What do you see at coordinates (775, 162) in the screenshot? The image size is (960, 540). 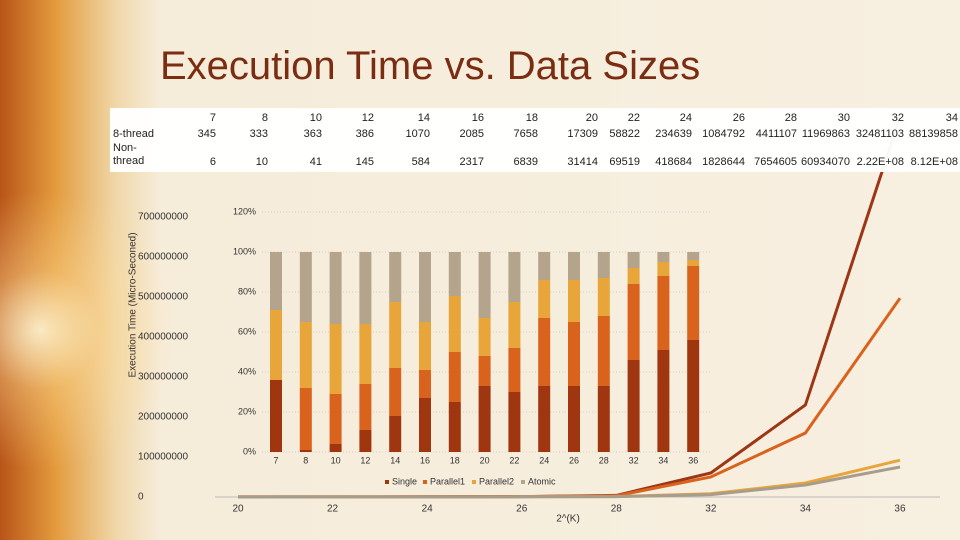 I see `table-cell: 7654605` at bounding box center [775, 162].